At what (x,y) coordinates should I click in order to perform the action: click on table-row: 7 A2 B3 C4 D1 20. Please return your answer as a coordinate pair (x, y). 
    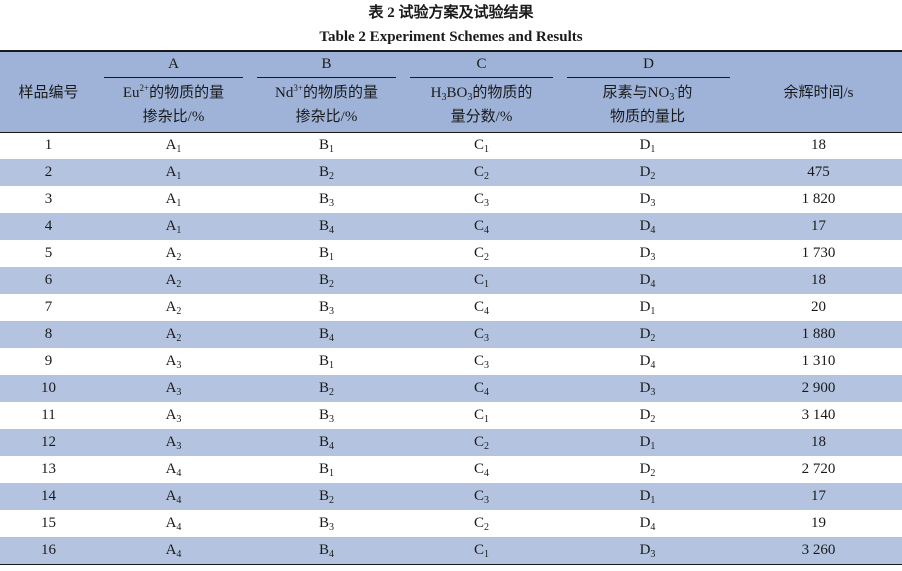
    Looking at the image, I should click on (451, 307).